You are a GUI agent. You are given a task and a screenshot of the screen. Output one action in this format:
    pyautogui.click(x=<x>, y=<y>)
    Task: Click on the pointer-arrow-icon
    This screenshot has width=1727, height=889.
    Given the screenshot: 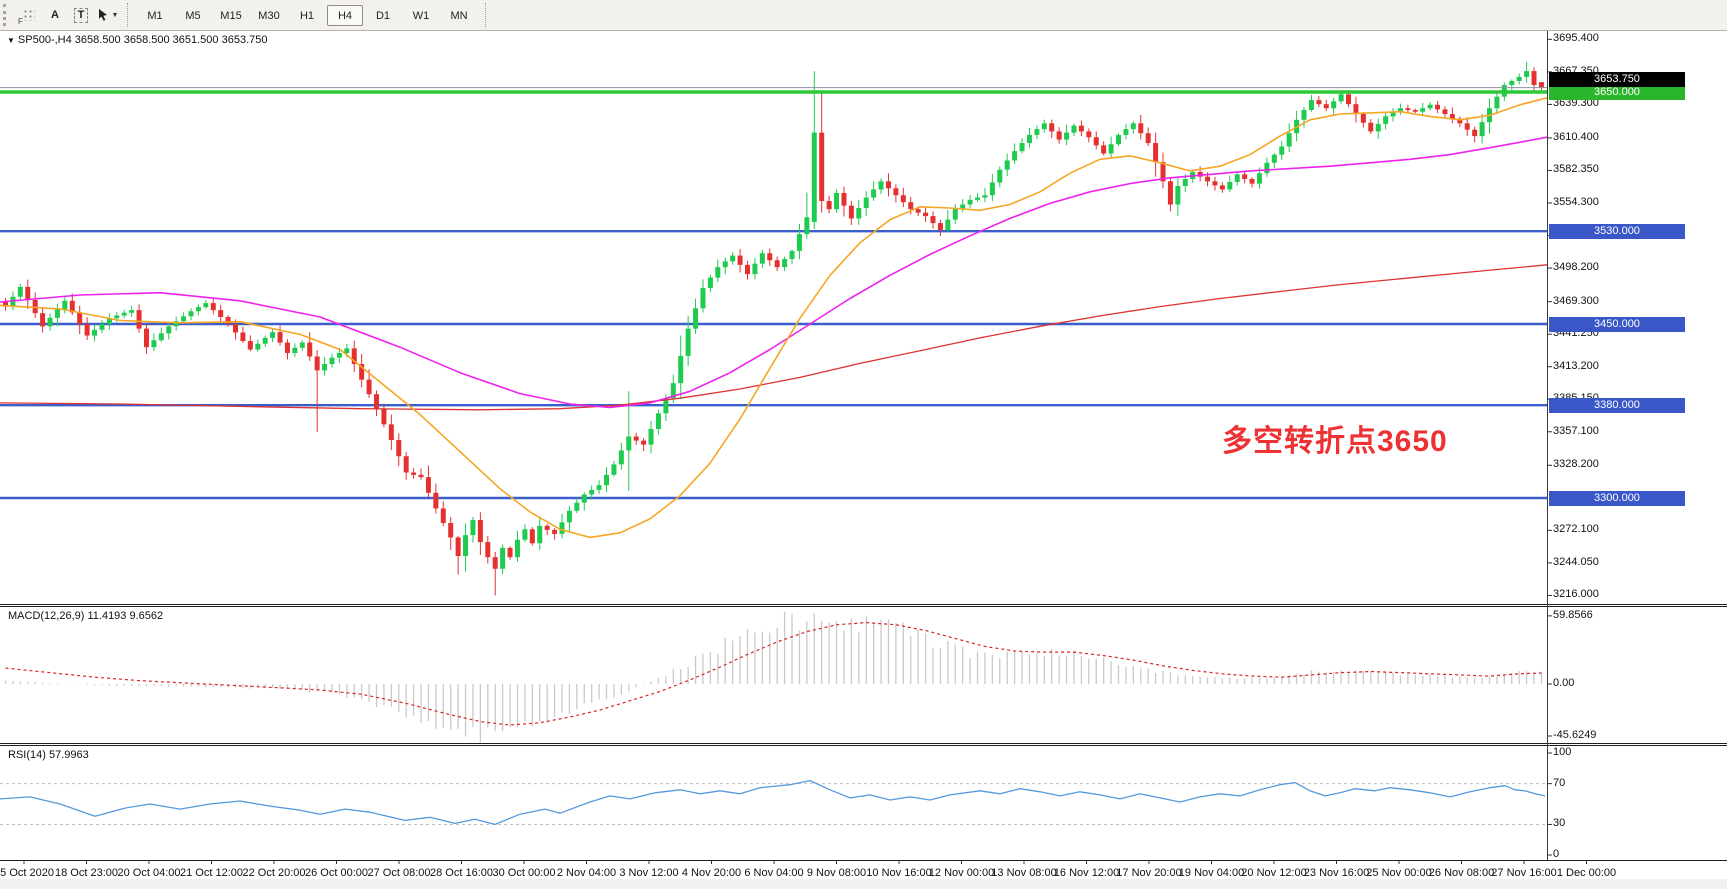 What is the action you would take?
    pyautogui.click(x=102, y=15)
    